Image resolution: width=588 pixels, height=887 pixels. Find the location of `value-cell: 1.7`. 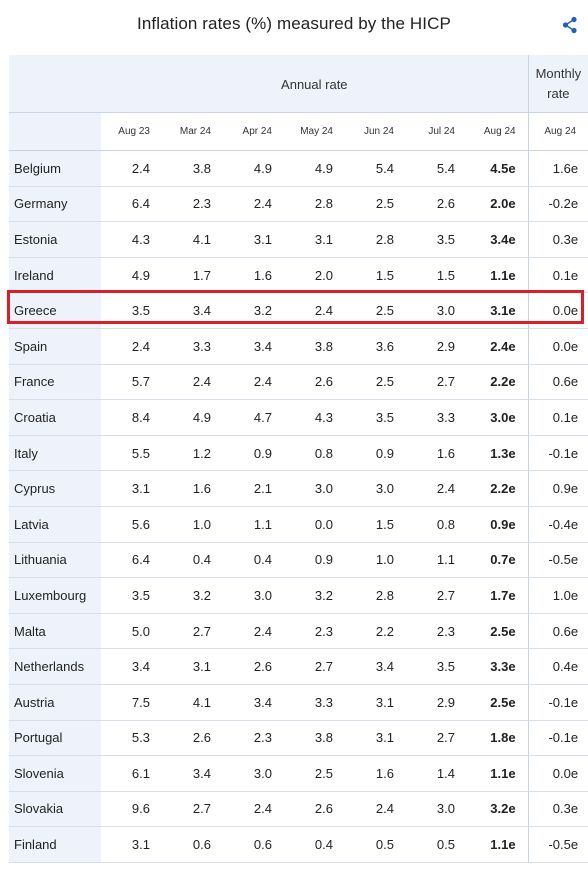

value-cell: 1.7 is located at coordinates (192, 275).